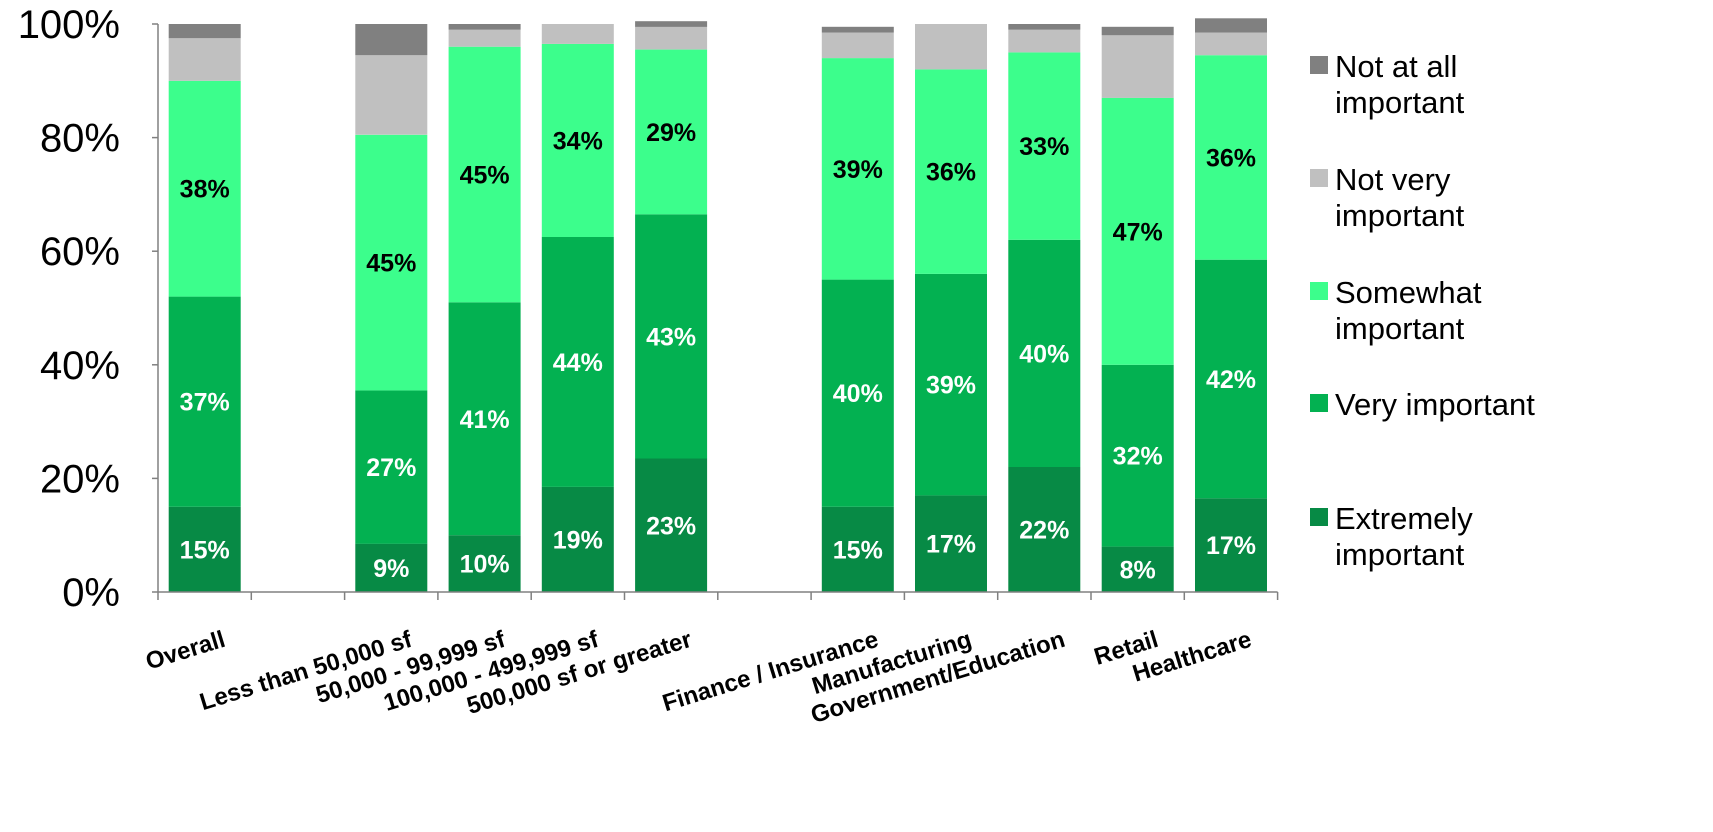 The height and width of the screenshot is (832, 1713). Describe the element at coordinates (1396, 66) in the screenshot. I see `legend-label: Not at all` at that location.